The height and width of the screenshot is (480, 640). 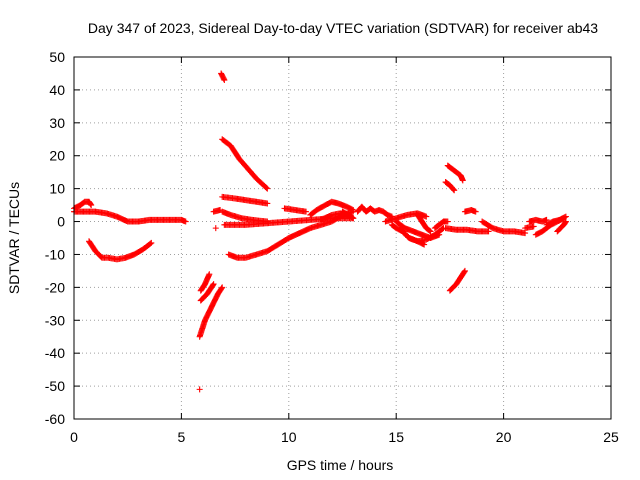 I want to click on y-tick-label: -10, so click(x=55, y=254).